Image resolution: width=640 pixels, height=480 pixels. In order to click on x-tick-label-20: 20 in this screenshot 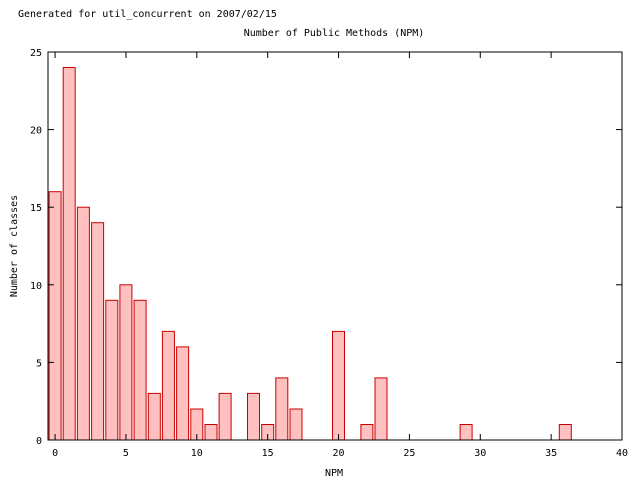, I will do `click(339, 453)`.